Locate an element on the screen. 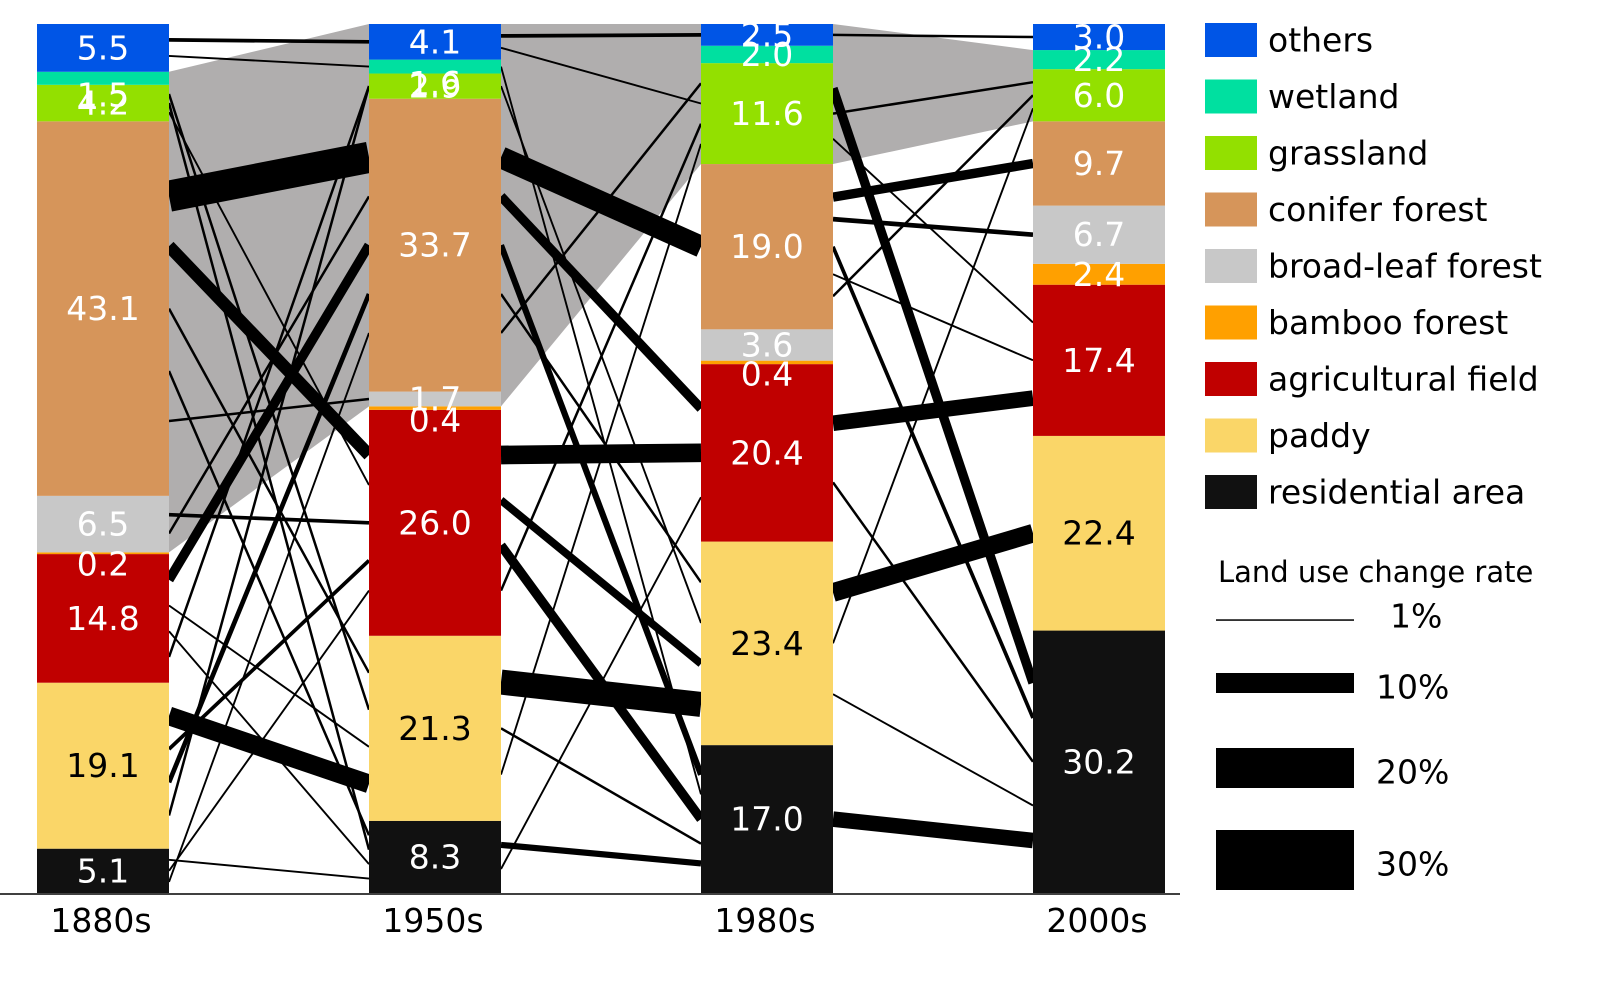  flow-1880s-others-to-wetland is located at coordinates (269, 61).